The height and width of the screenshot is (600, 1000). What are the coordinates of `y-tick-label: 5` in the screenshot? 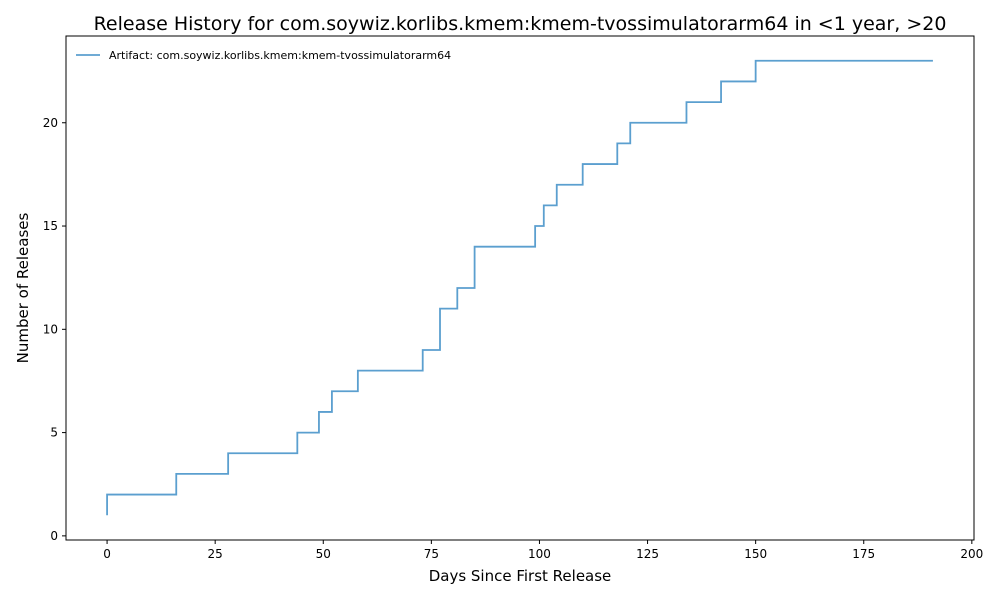 It's located at (54, 433).